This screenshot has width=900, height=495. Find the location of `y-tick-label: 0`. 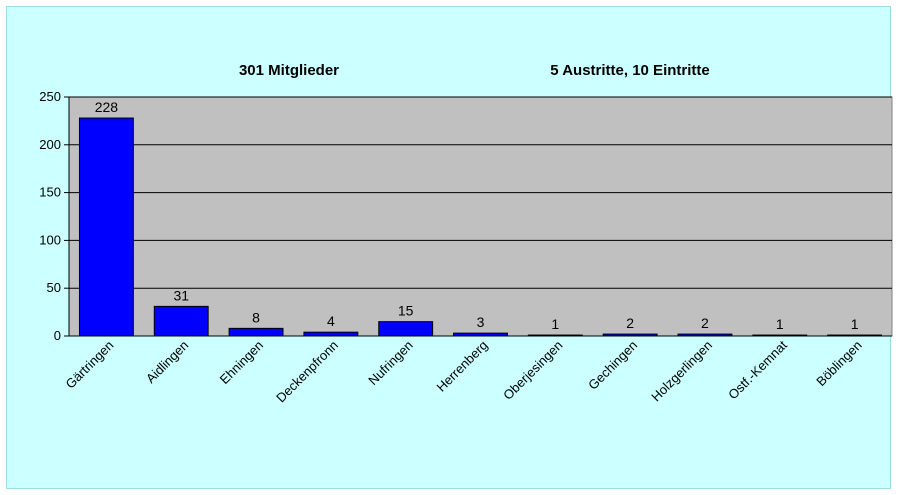

y-tick-label: 0 is located at coordinates (57, 335).